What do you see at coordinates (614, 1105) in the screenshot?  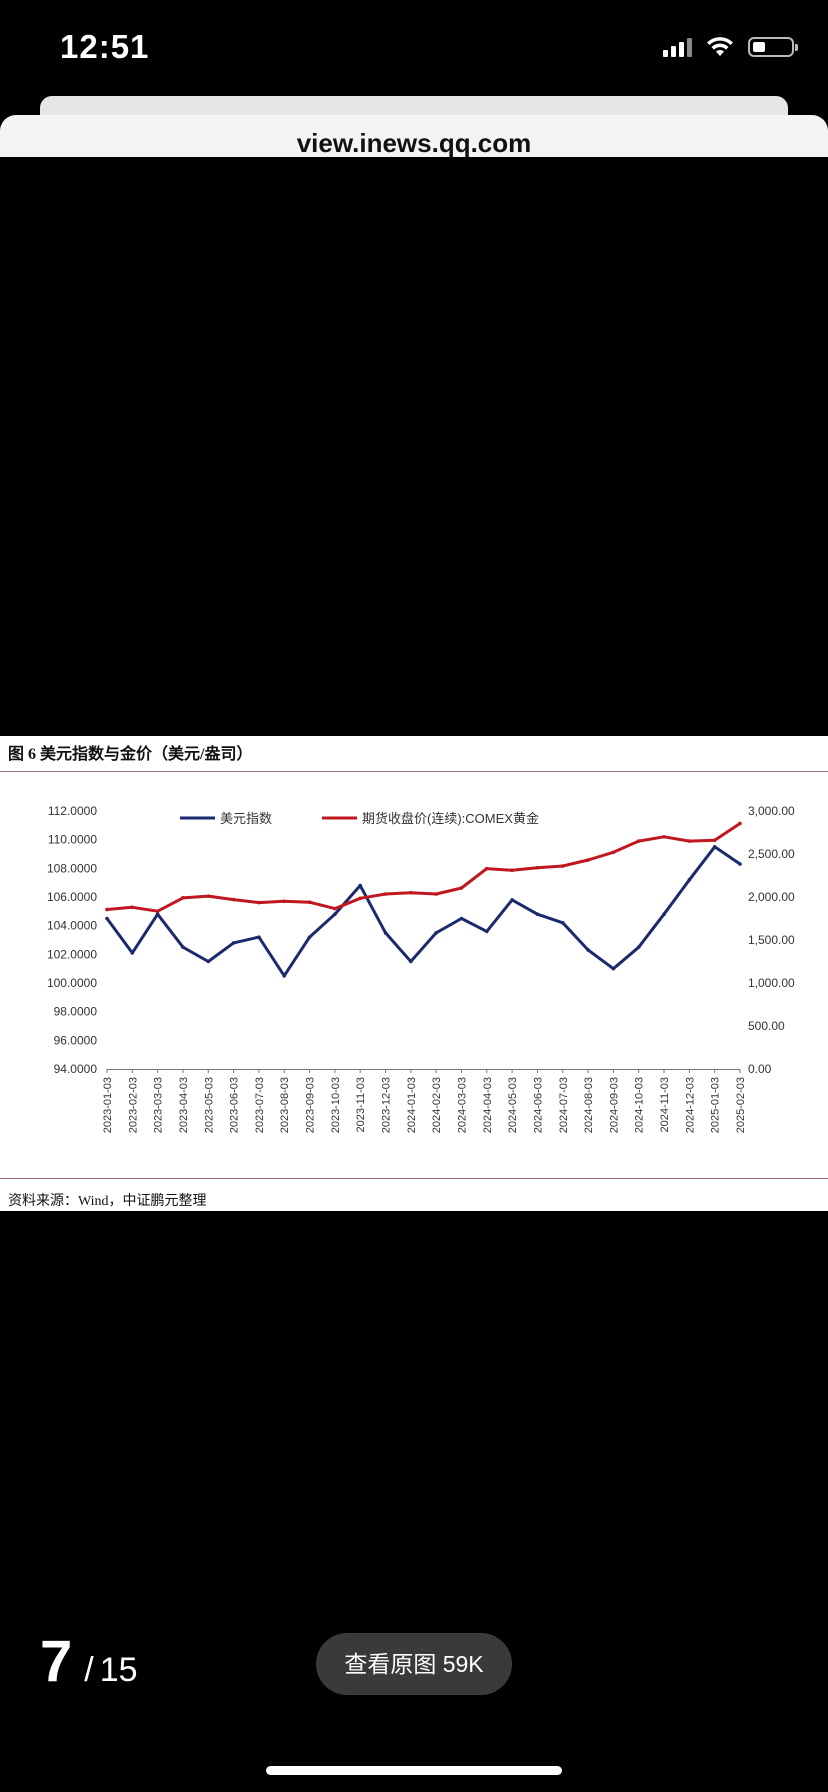 I see `x-tick-label: 2024-09-03` at bounding box center [614, 1105].